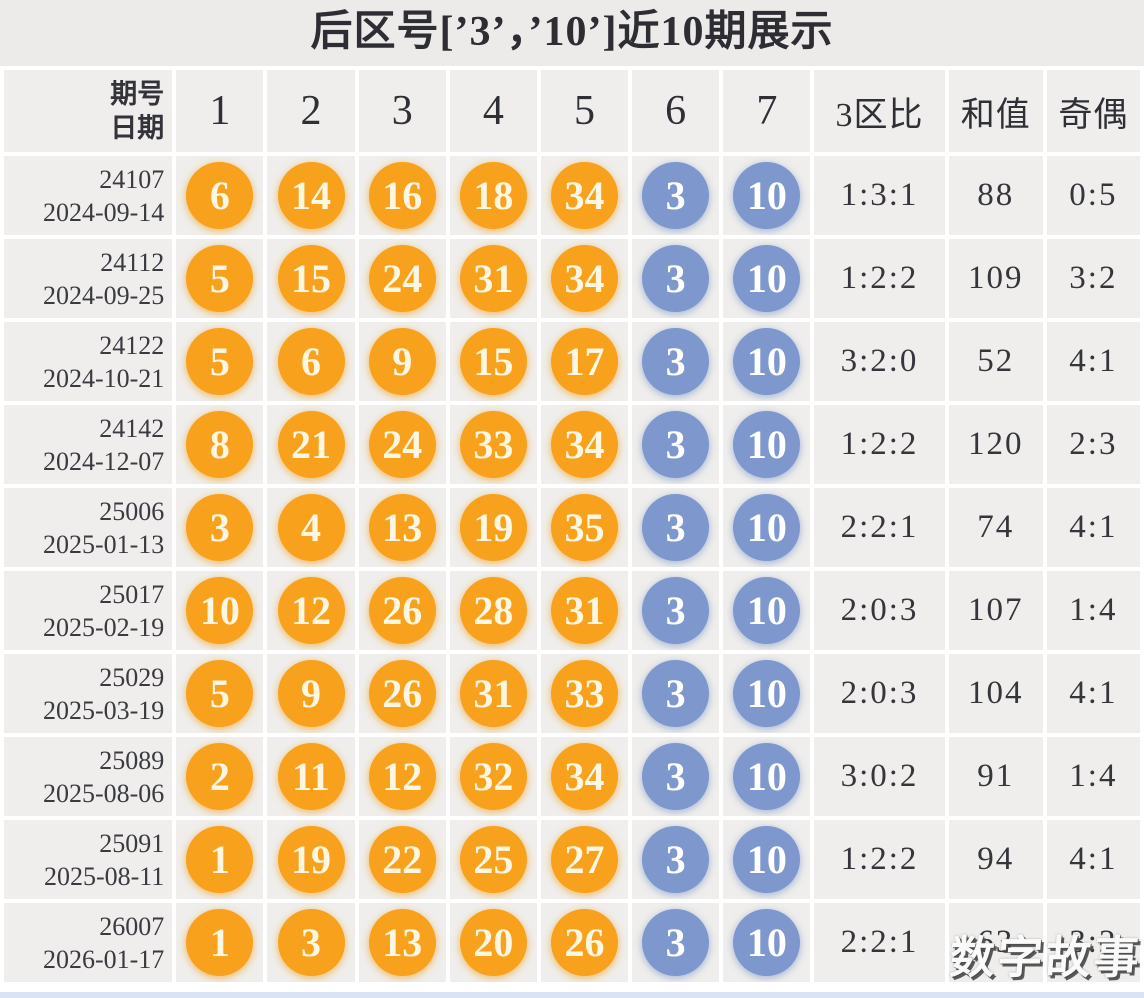  What do you see at coordinates (220, 444) in the screenshot?
I see `front-ball: 8` at bounding box center [220, 444].